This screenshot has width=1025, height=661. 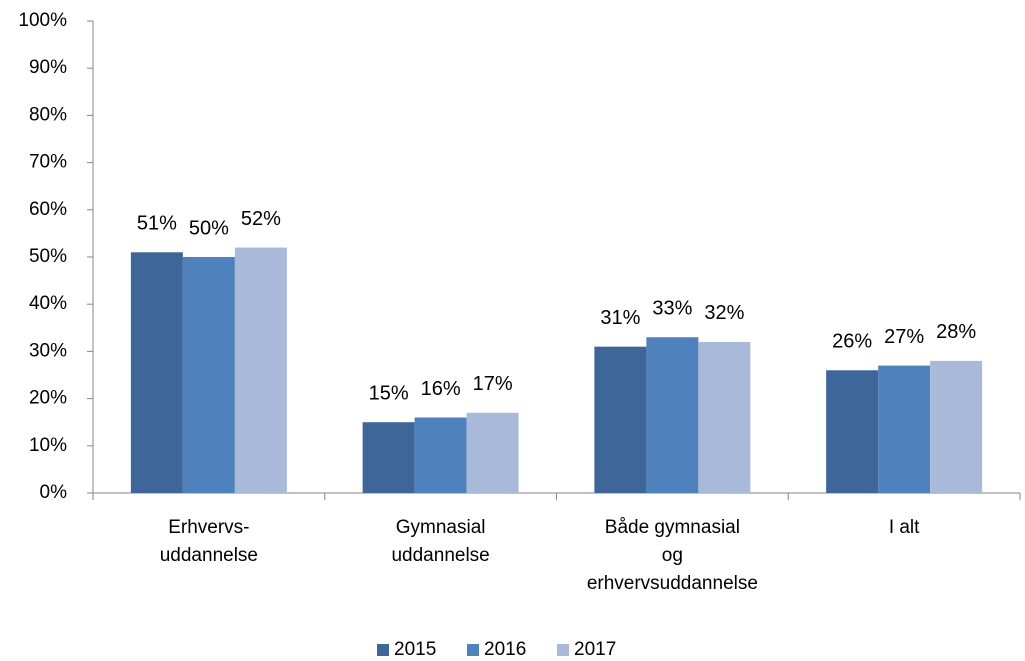 What do you see at coordinates (672, 583) in the screenshot?
I see `x-tick-label: erhvervsuddannelse` at bounding box center [672, 583].